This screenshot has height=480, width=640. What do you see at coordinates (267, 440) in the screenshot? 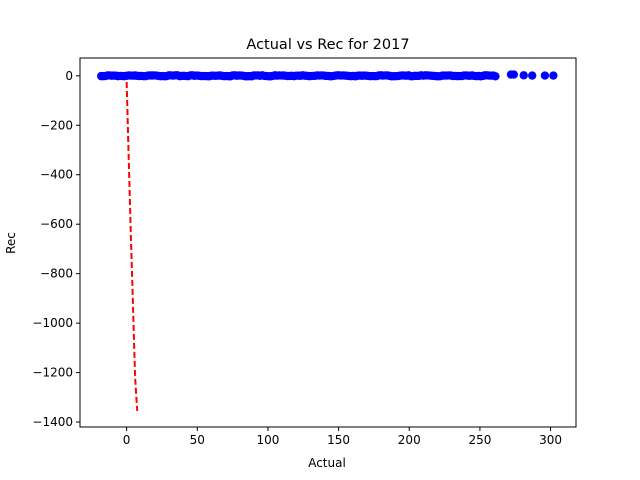
I see `x-tick-label: 100` at bounding box center [267, 440].